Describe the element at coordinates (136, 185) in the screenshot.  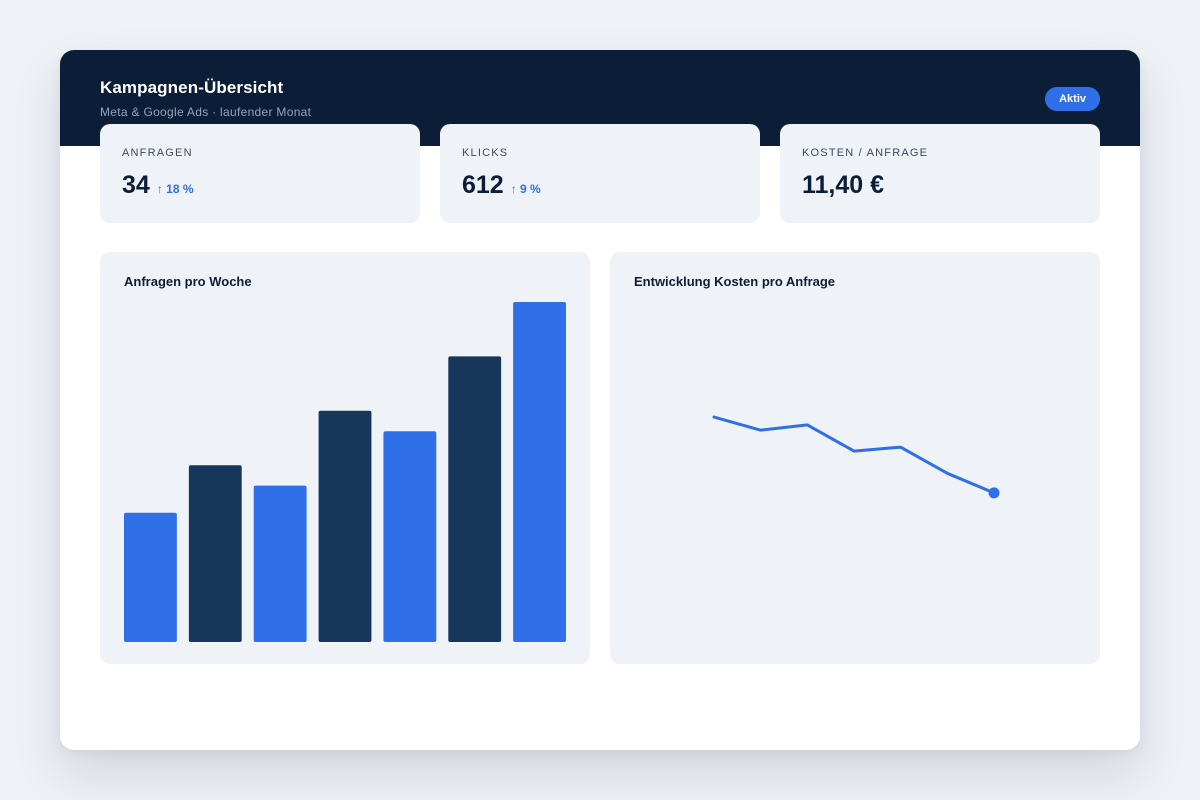
I see `kpi-value: 34` at that location.